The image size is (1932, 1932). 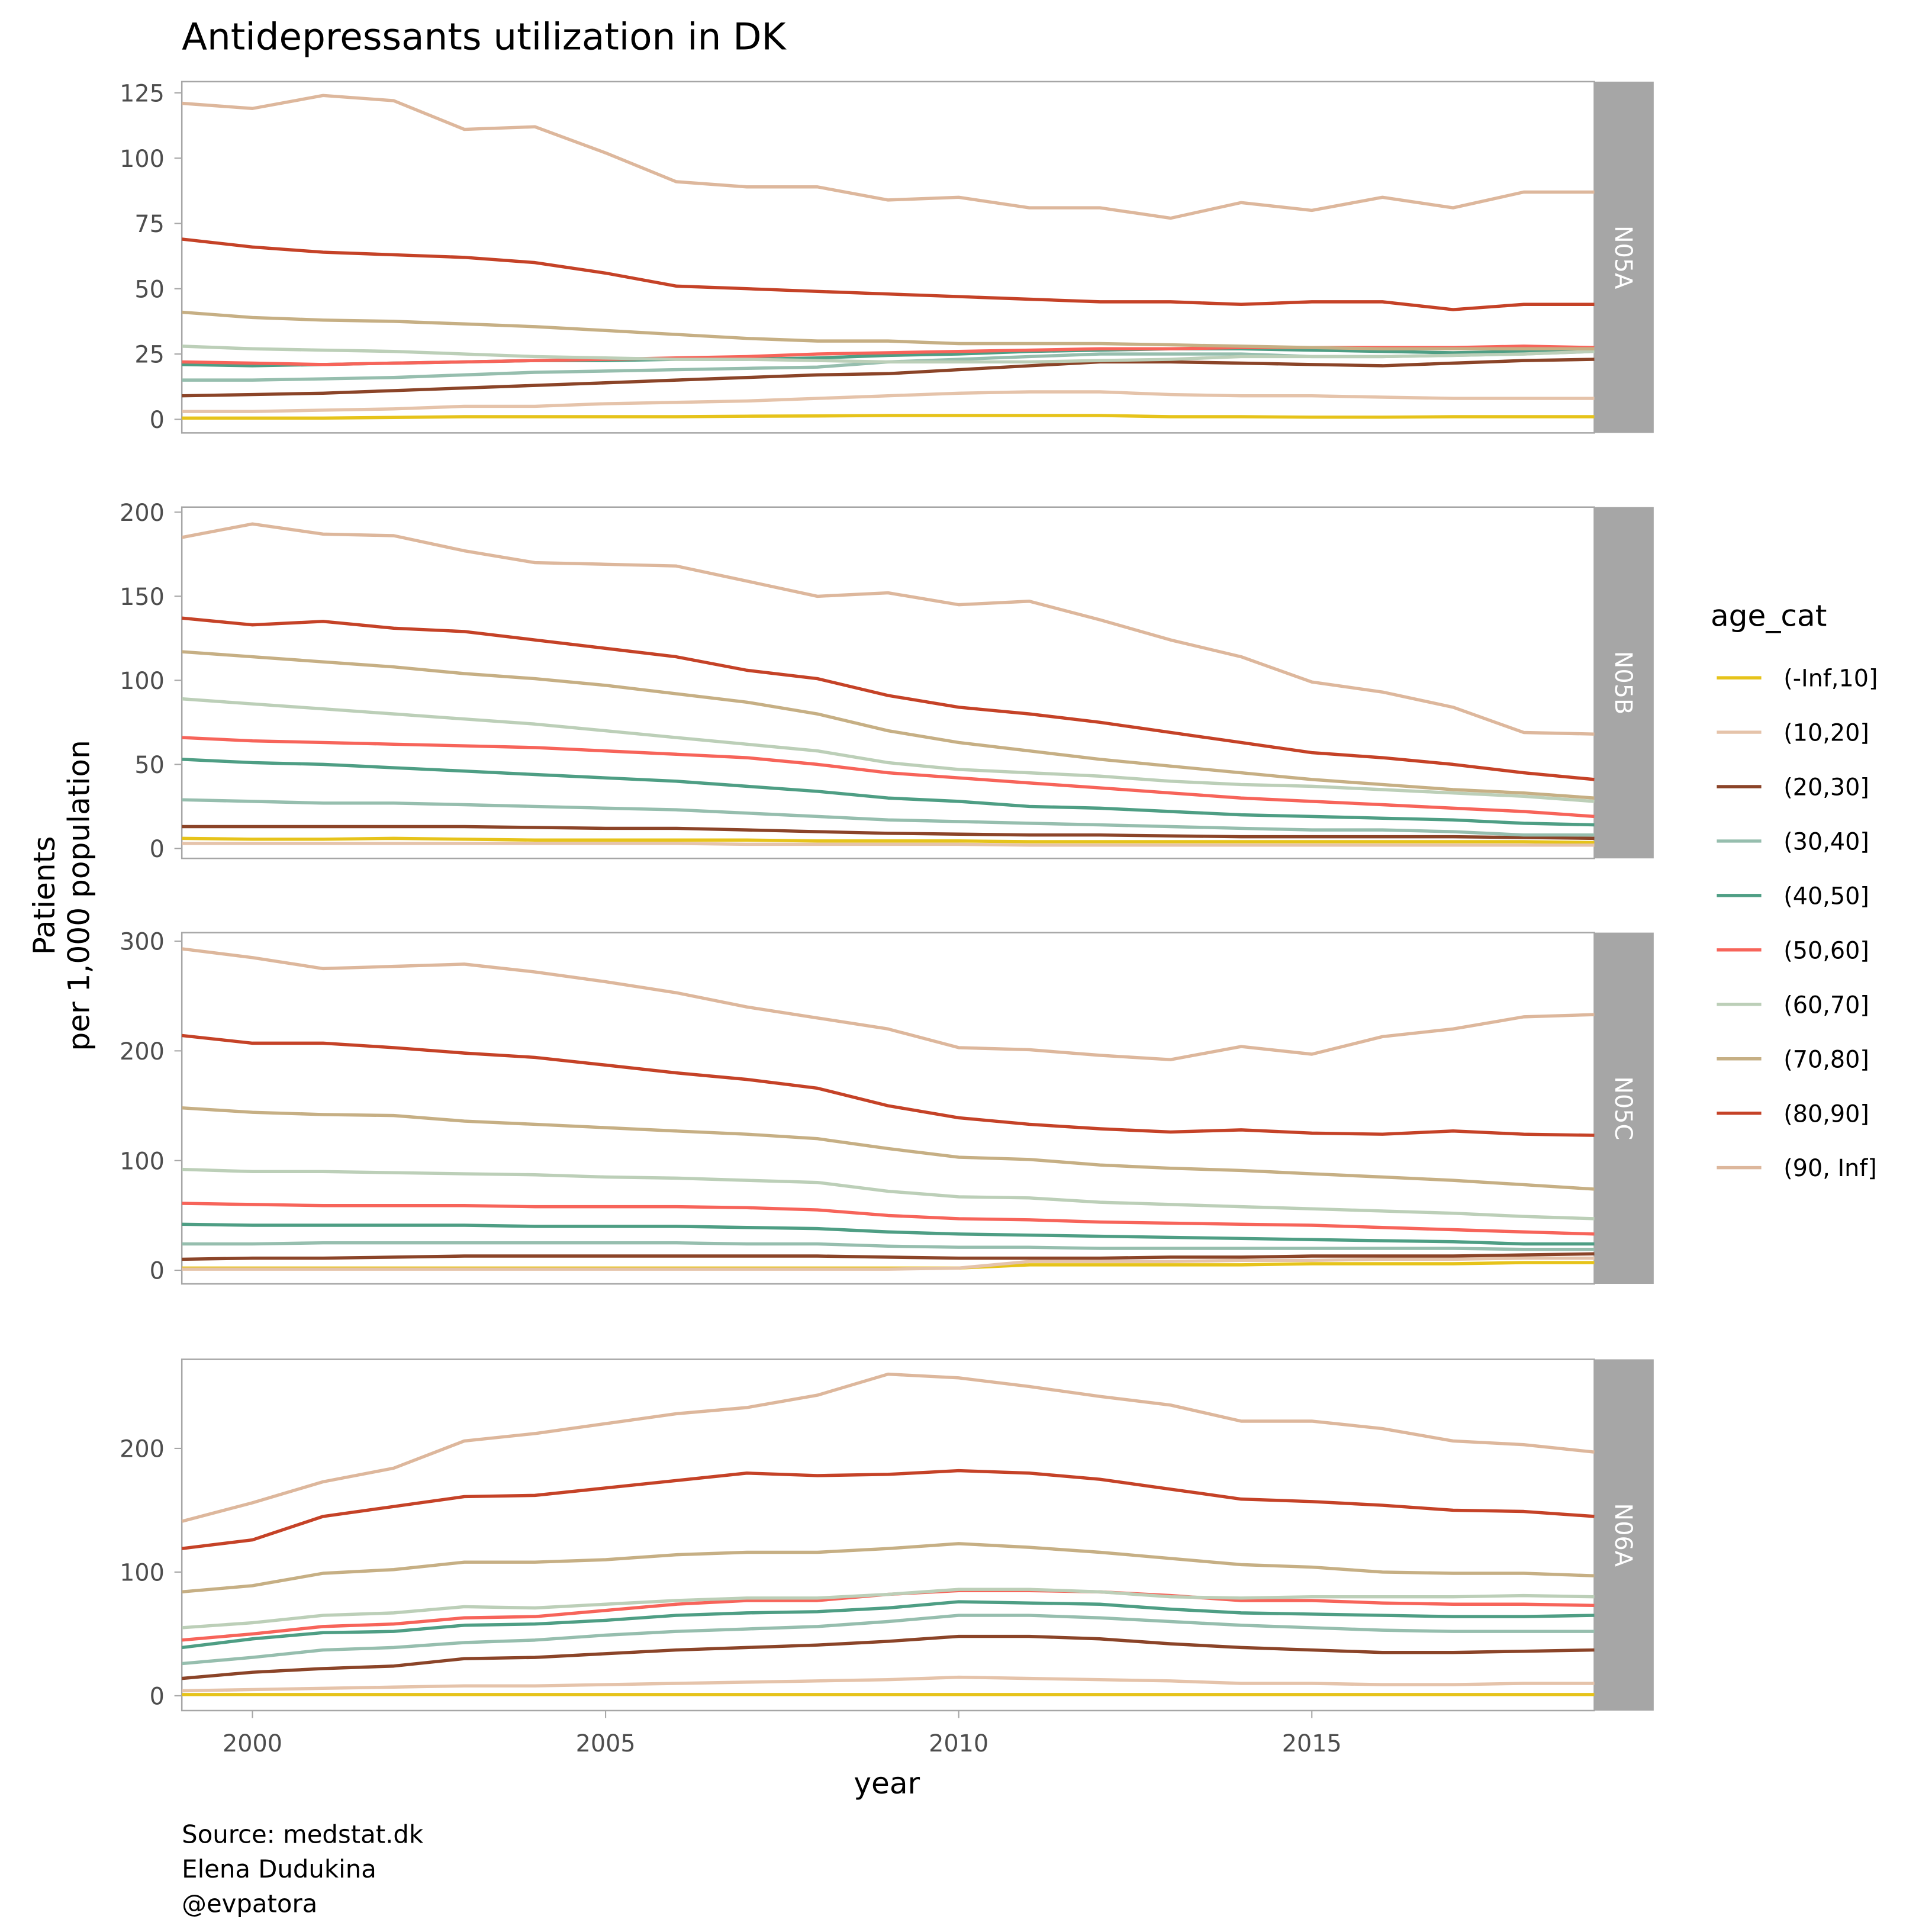 What do you see at coordinates (142, 94) in the screenshot?
I see `y-tick-label: 125` at bounding box center [142, 94].